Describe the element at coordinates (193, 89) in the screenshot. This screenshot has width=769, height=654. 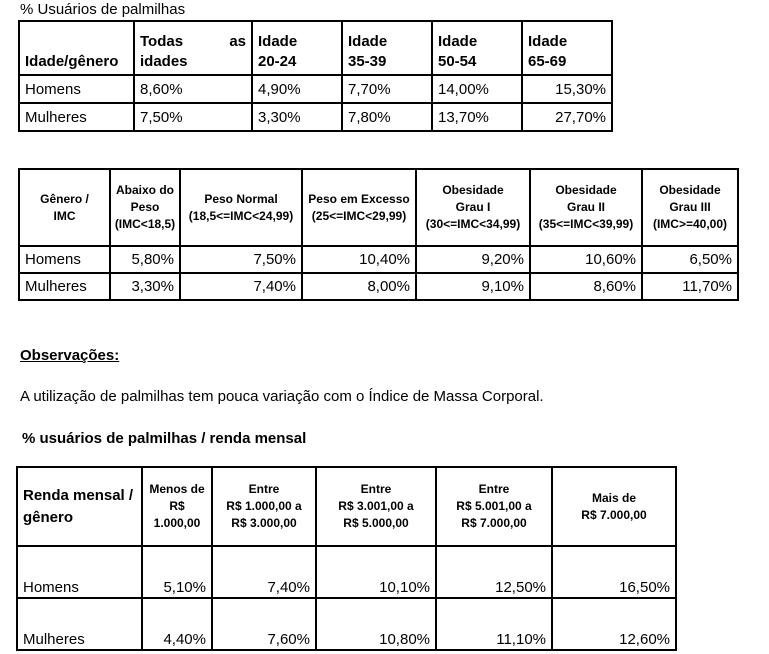
I see `table-cell: 8,60%` at that location.